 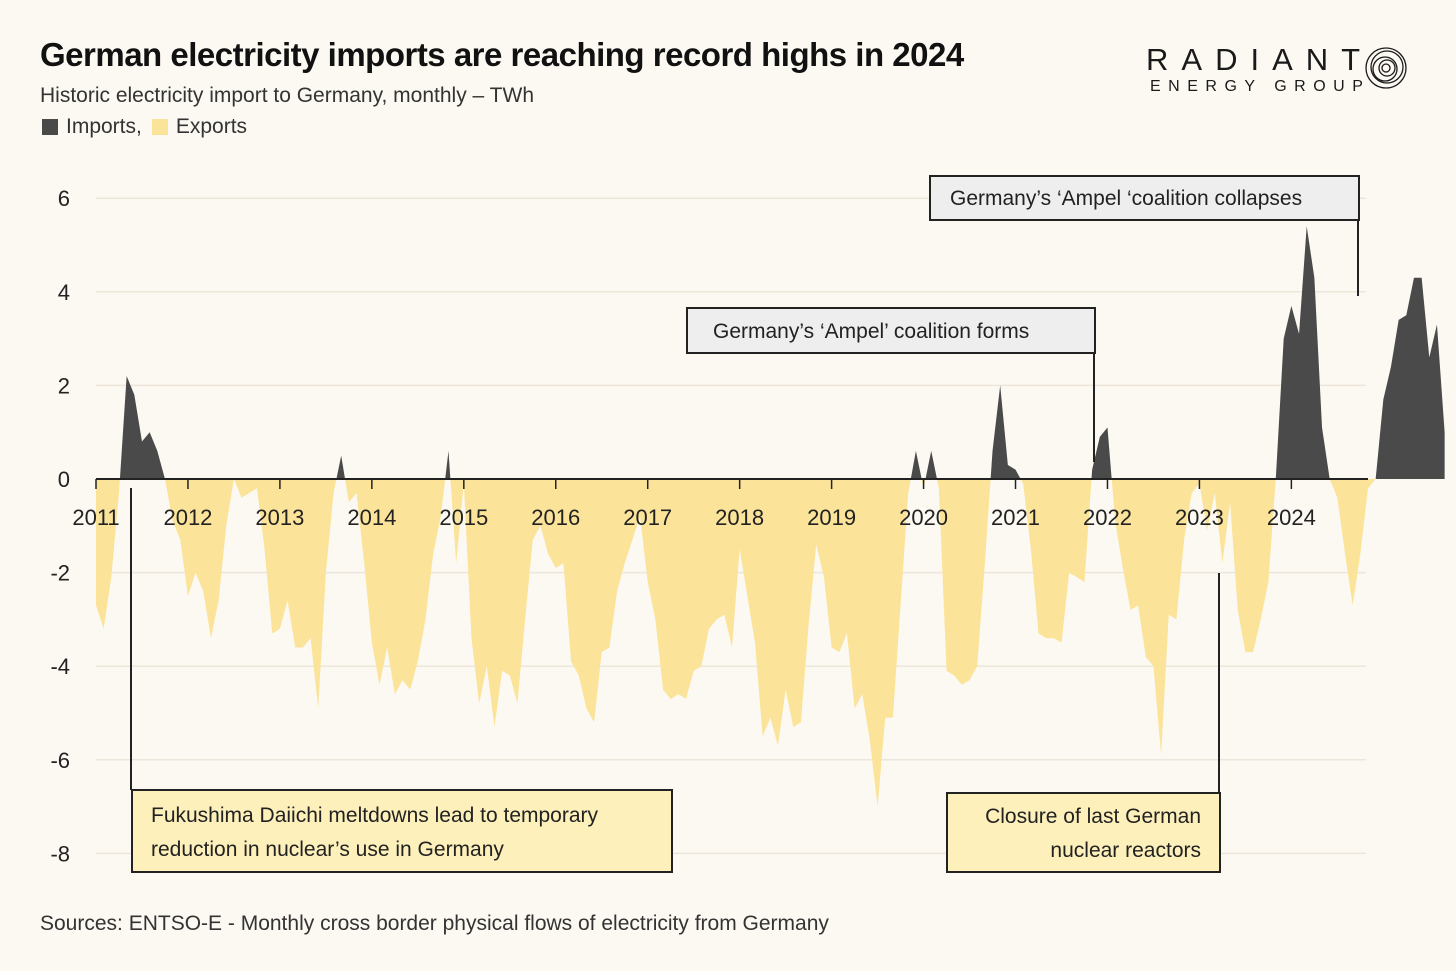 I want to click on x-tick-label: 2020, so click(x=923, y=517).